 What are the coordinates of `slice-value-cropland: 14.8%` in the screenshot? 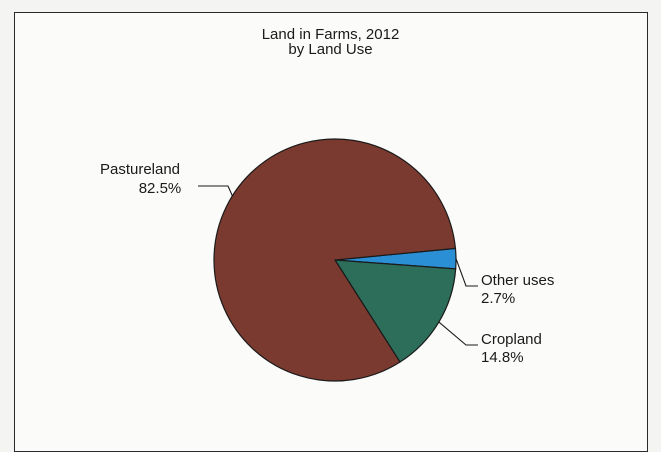 It's located at (502, 357).